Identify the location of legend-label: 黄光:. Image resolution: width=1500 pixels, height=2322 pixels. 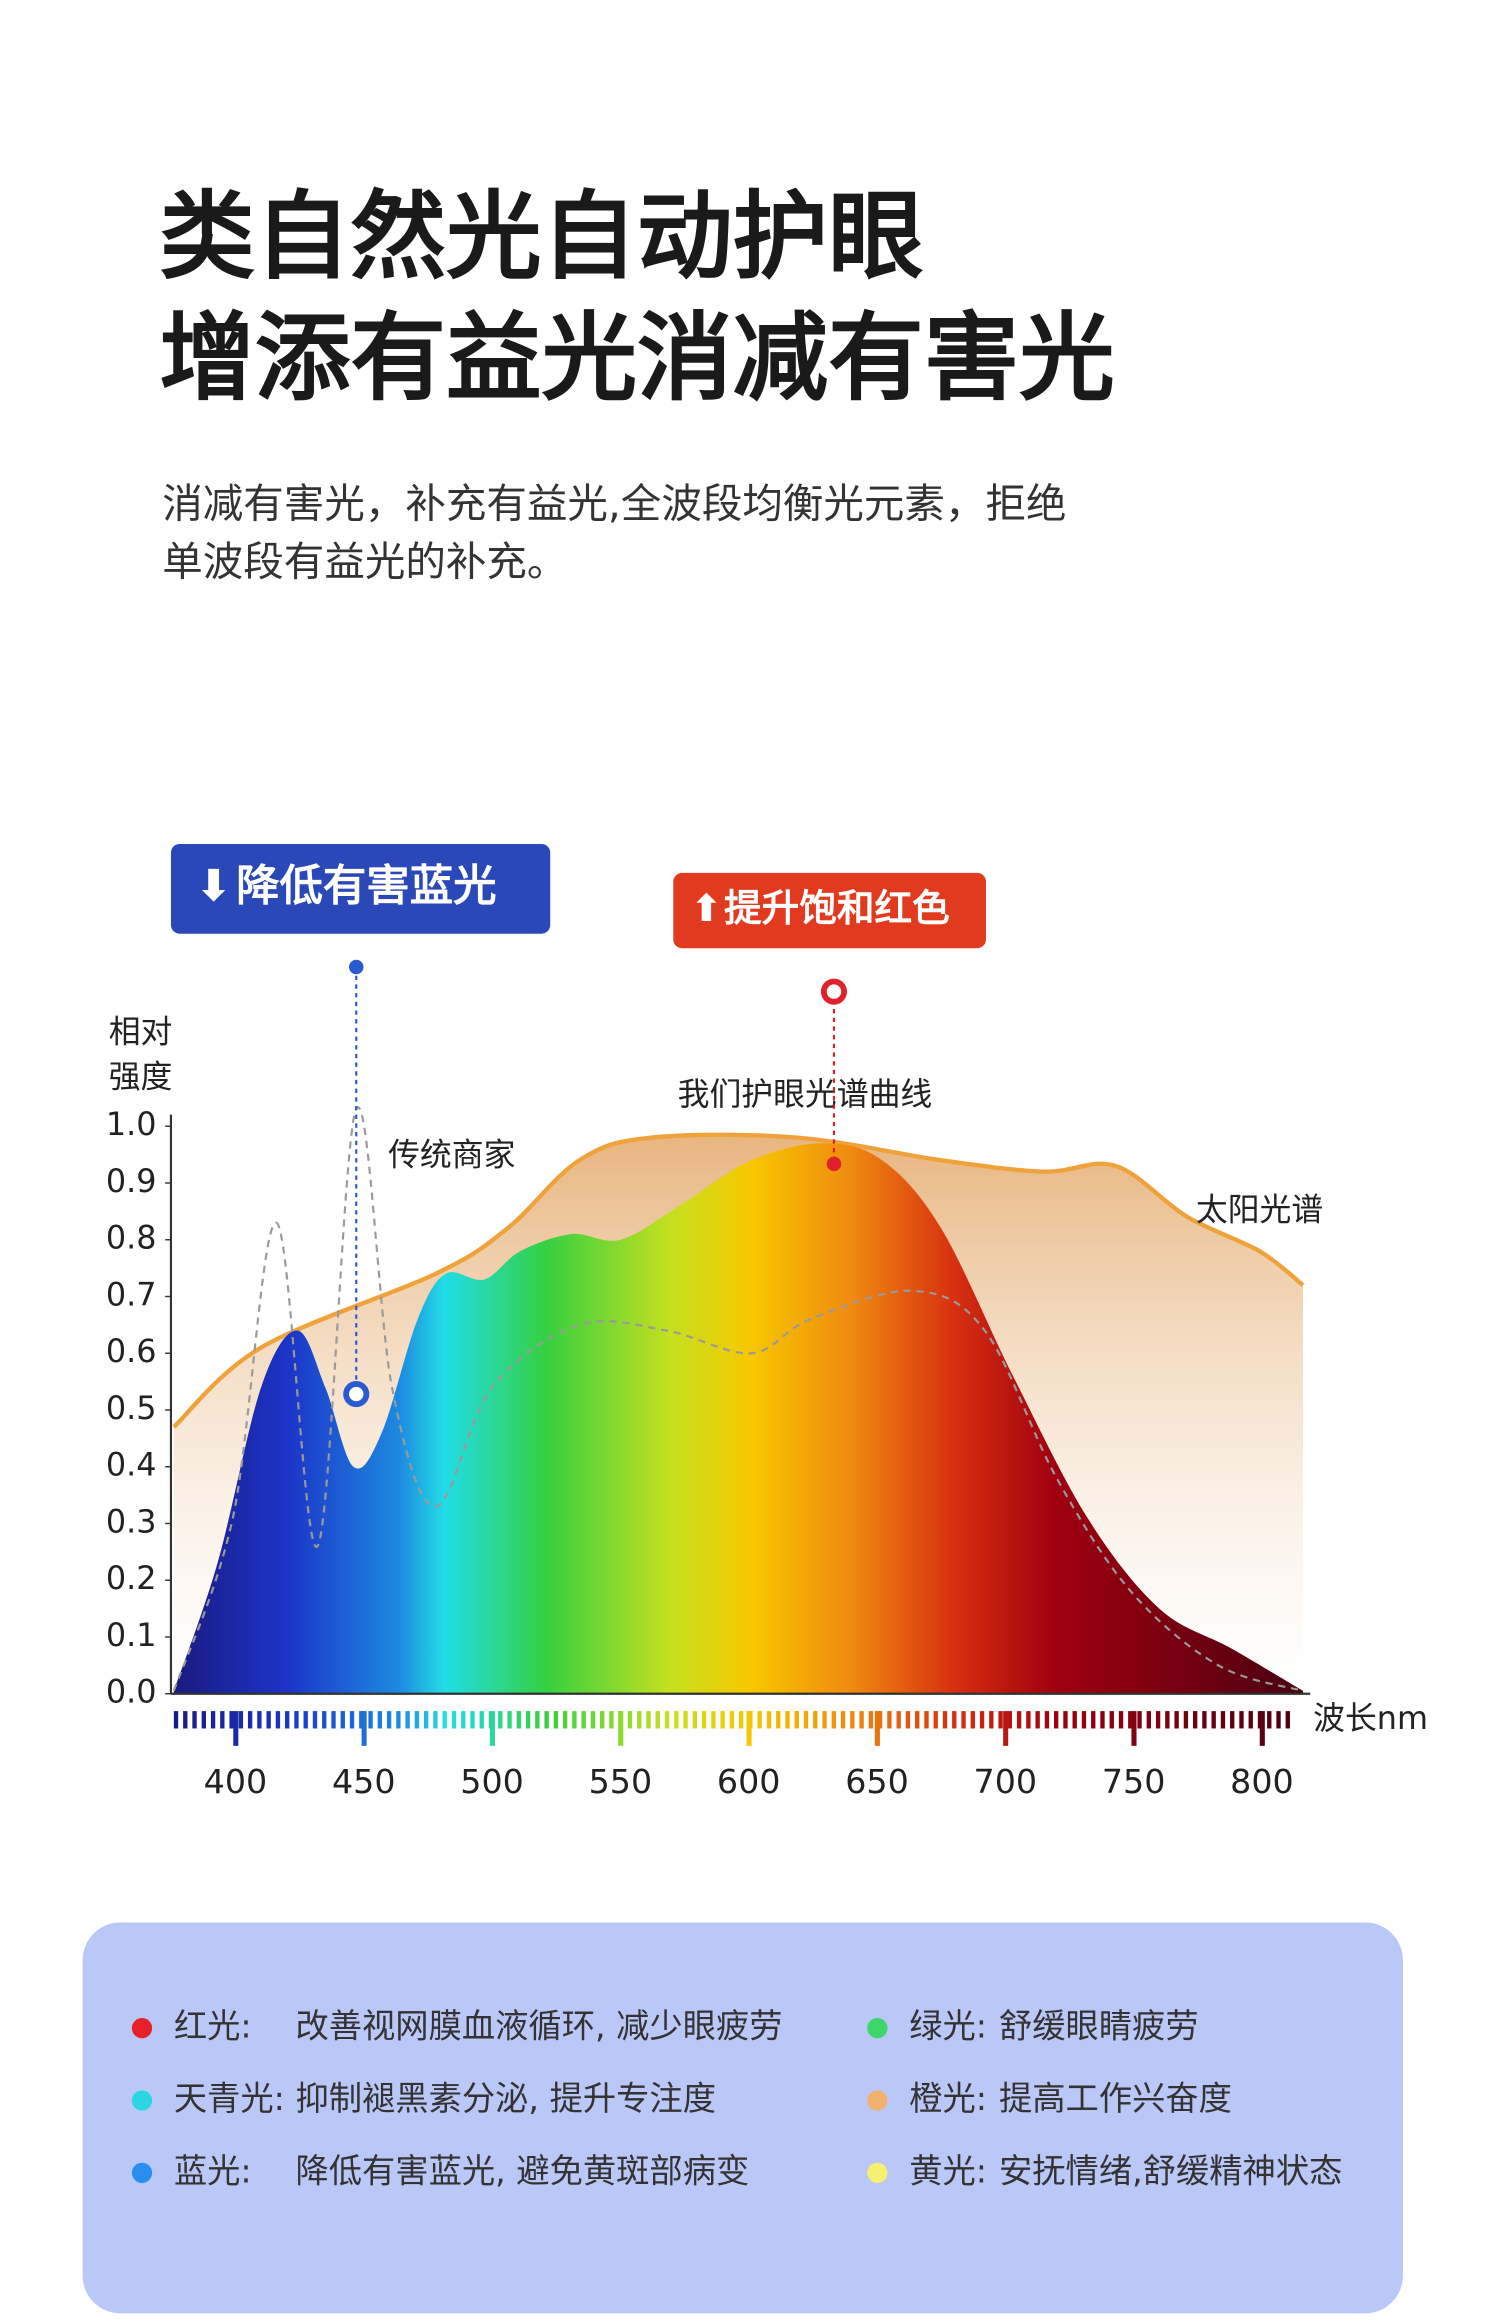
(948, 2170).